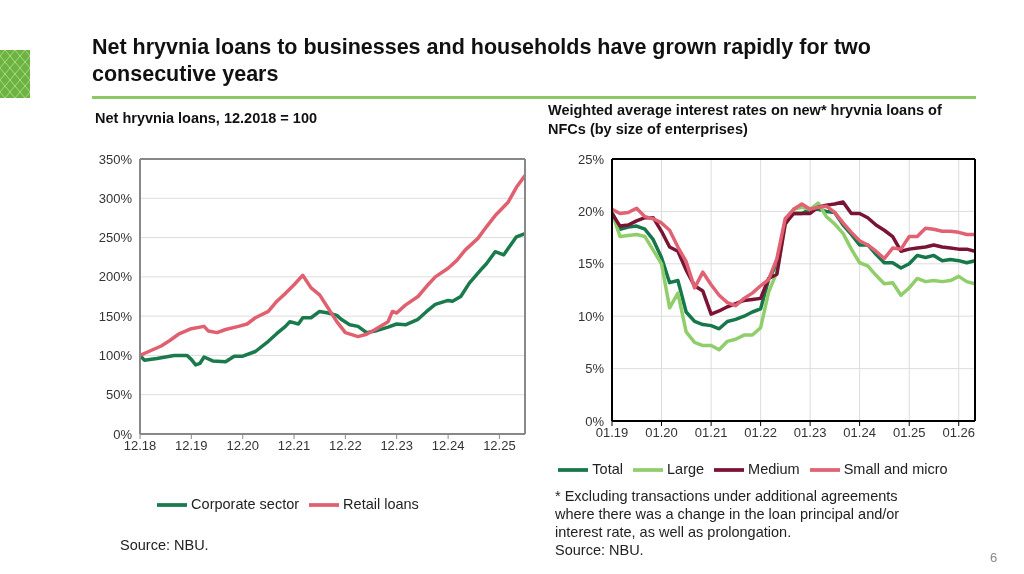  I want to click on y-tick-label: 150%, so click(115, 316).